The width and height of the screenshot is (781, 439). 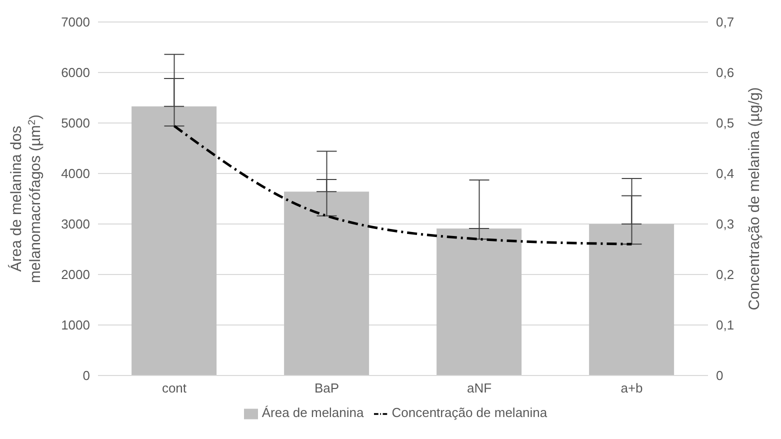 I want to click on y-tick-label: 2000, so click(x=75, y=274).